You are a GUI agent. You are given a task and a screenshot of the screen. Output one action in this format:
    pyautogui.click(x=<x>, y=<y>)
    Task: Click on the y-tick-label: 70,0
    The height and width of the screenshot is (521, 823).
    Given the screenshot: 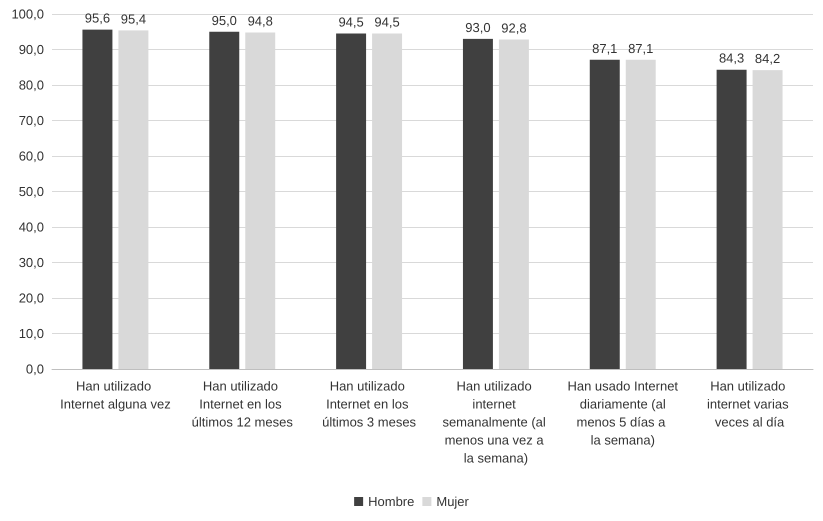 What is the action you would take?
    pyautogui.click(x=31, y=120)
    